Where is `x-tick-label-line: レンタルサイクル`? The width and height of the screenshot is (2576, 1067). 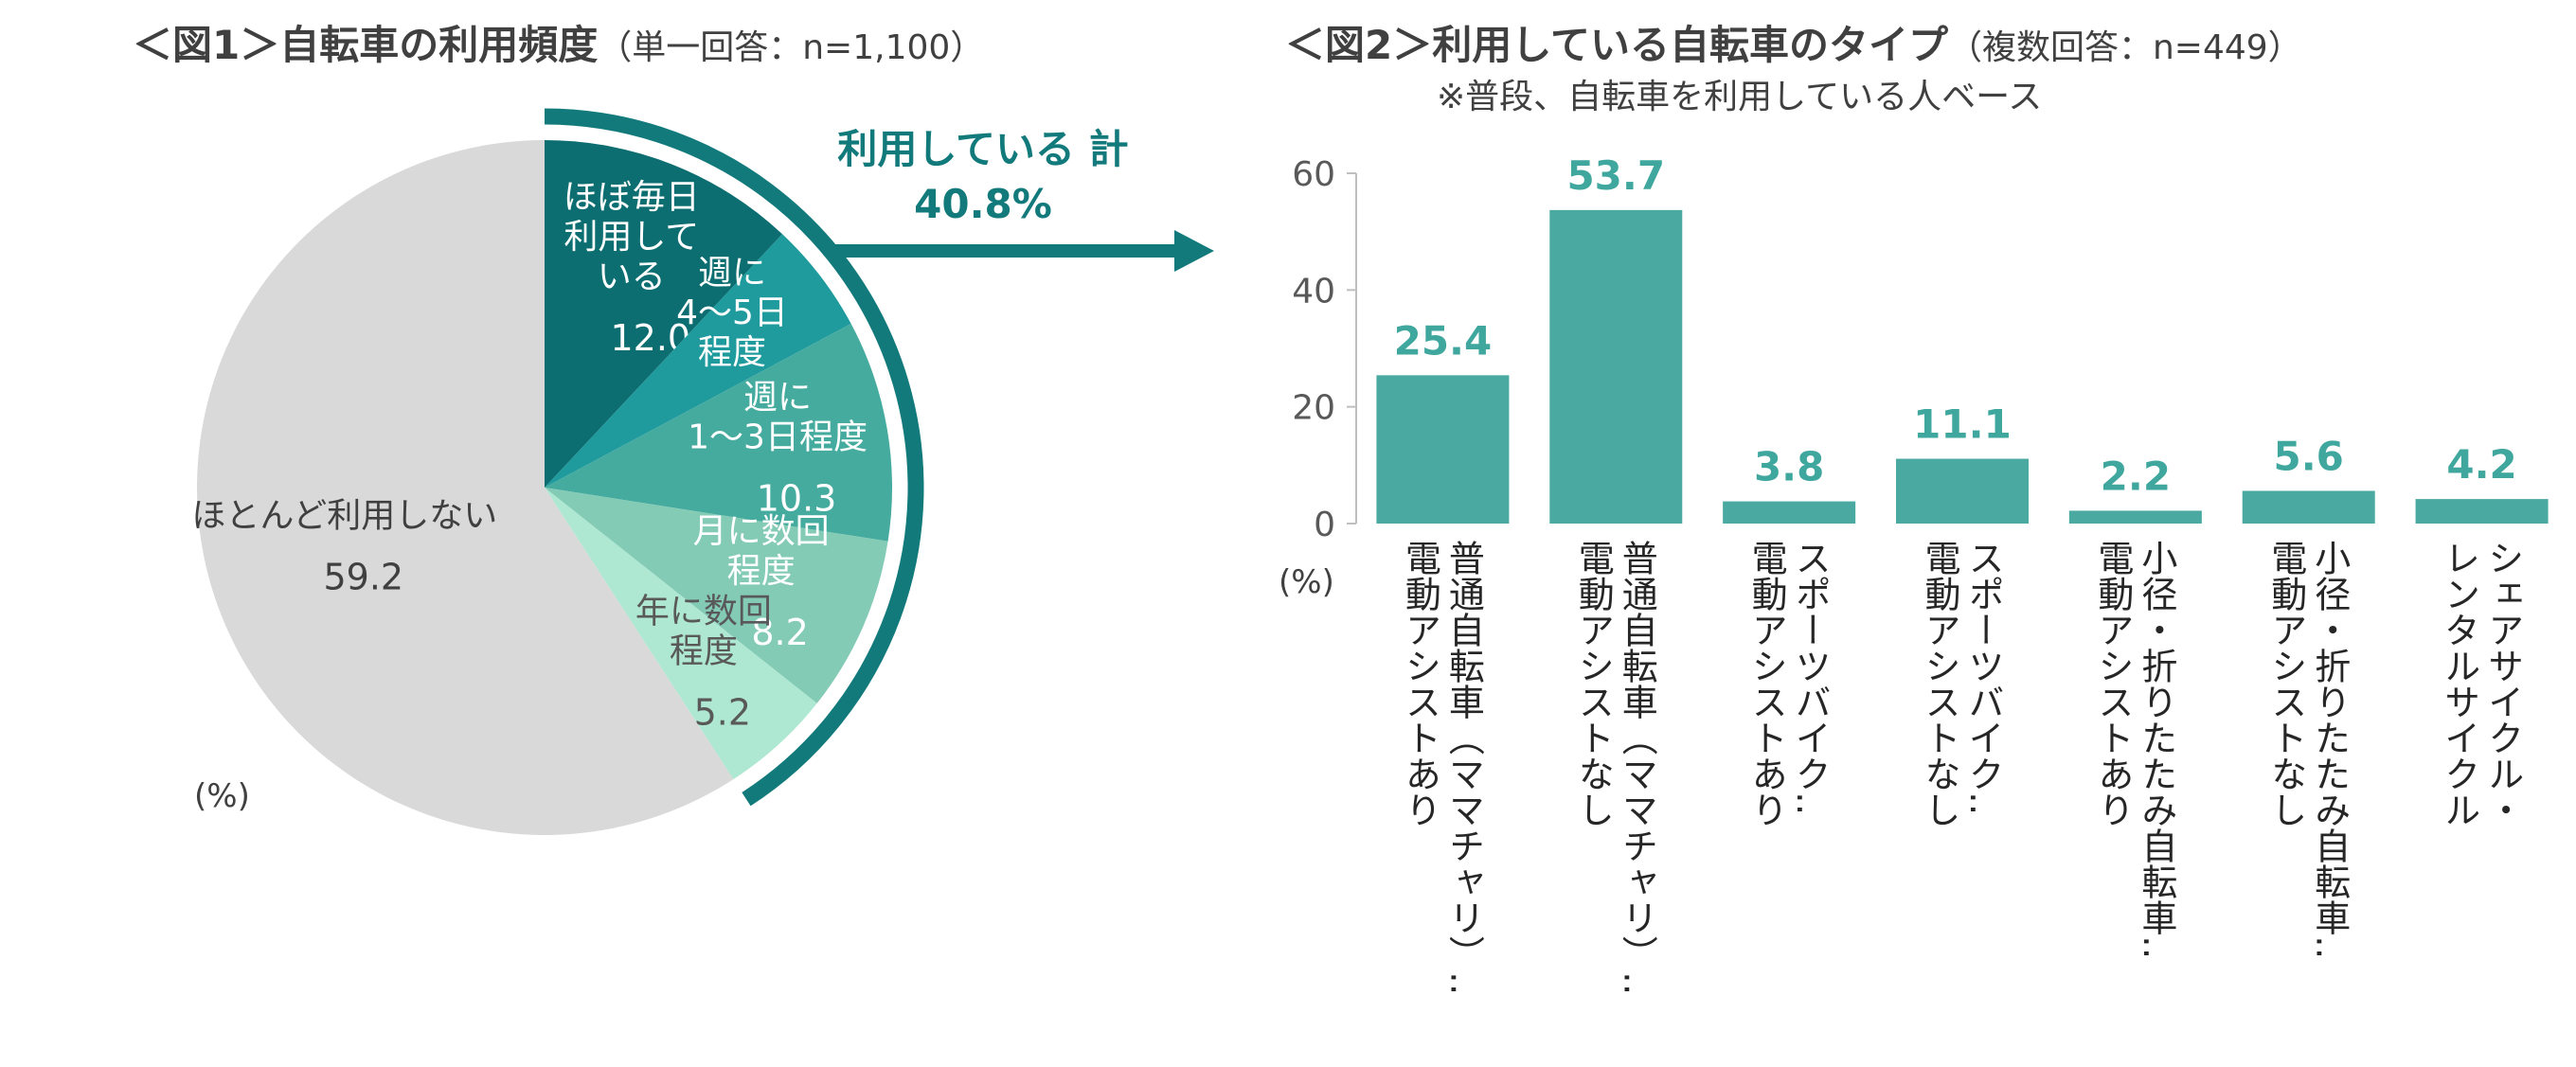 x-tick-label-line: レンタルサイクル is located at coordinates (2459, 684).